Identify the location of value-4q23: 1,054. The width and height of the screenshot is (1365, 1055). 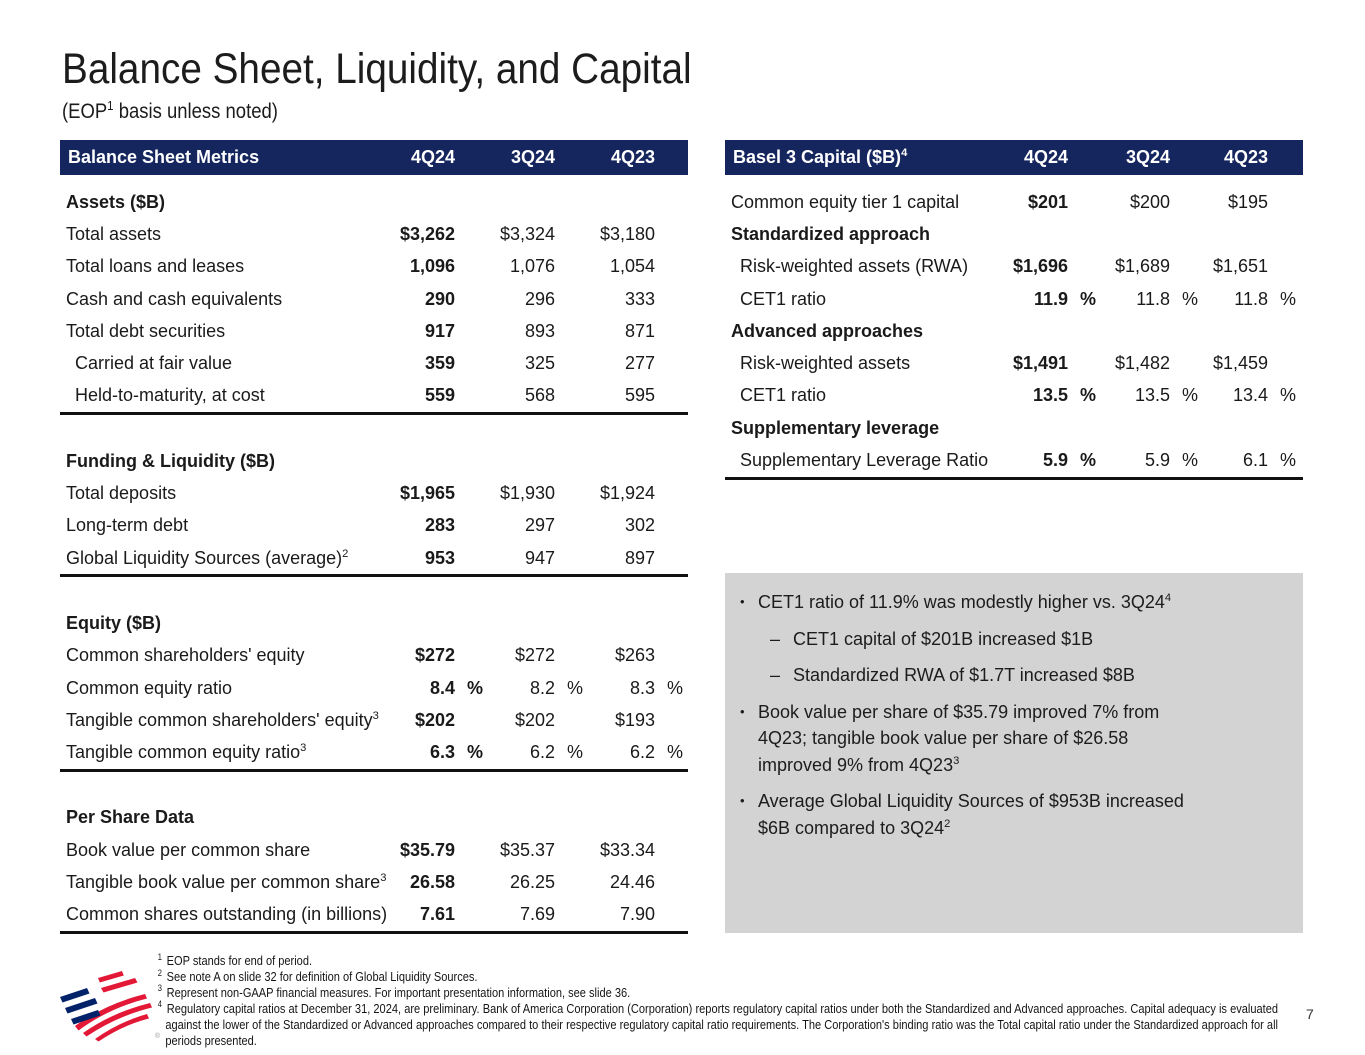
(632, 266).